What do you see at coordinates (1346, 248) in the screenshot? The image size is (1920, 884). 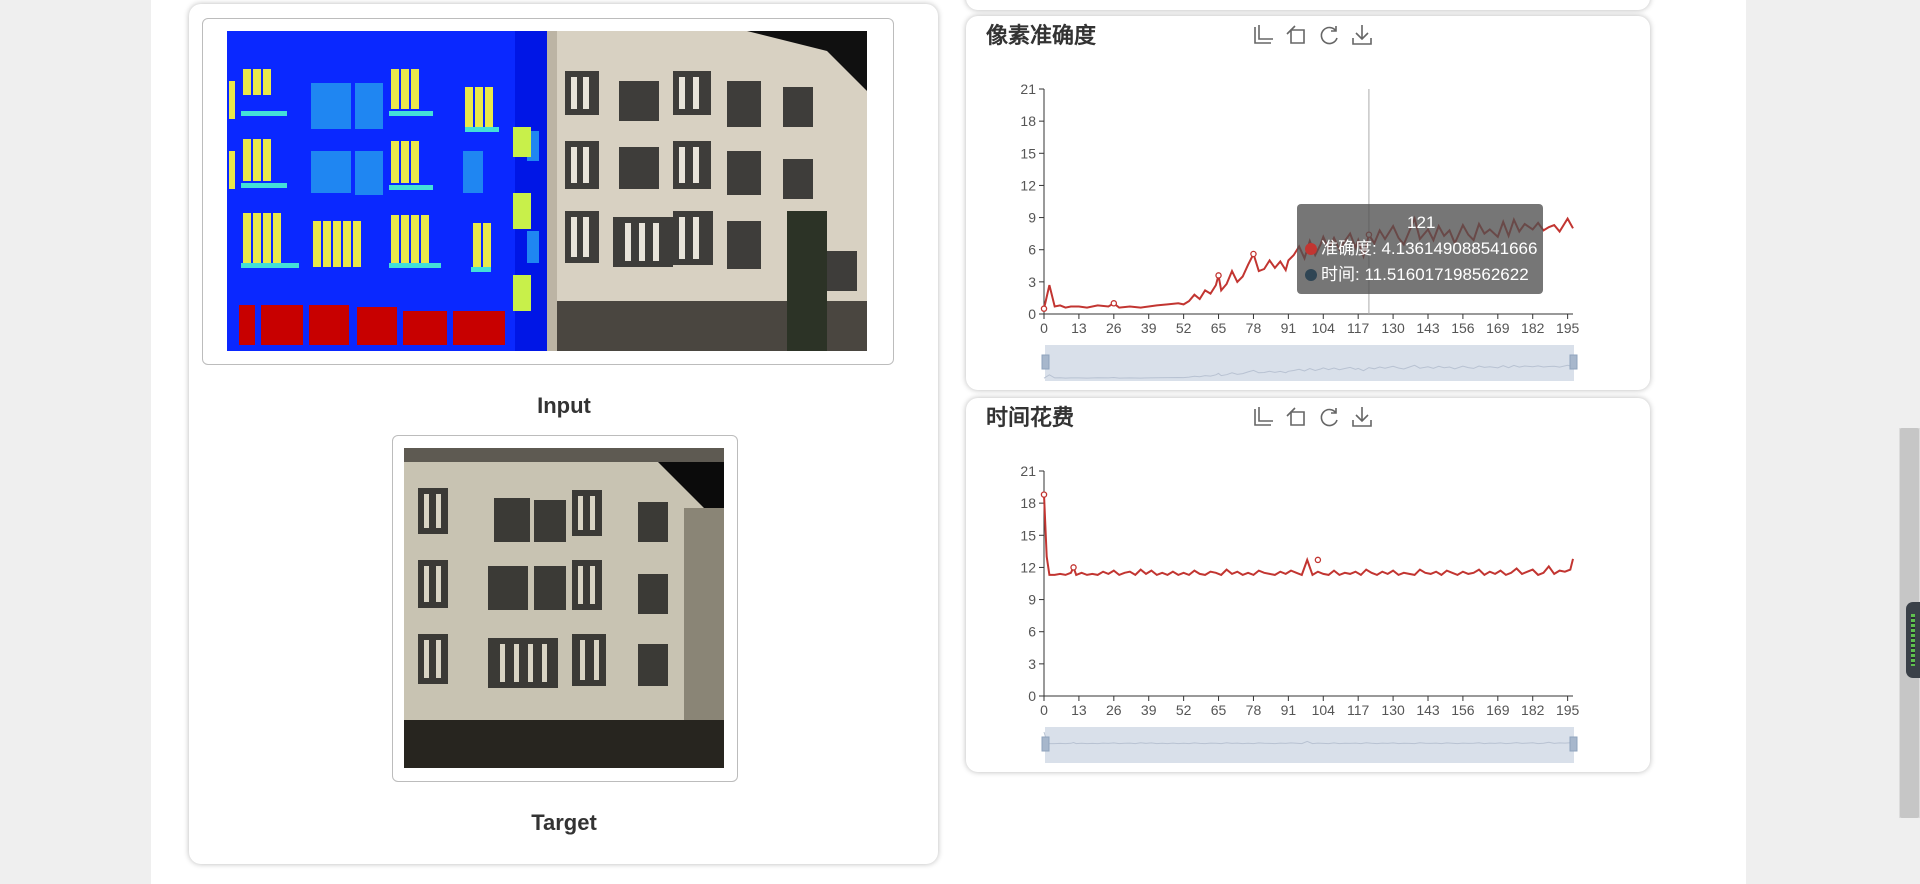 I see `tooltip-label: 准确度` at bounding box center [1346, 248].